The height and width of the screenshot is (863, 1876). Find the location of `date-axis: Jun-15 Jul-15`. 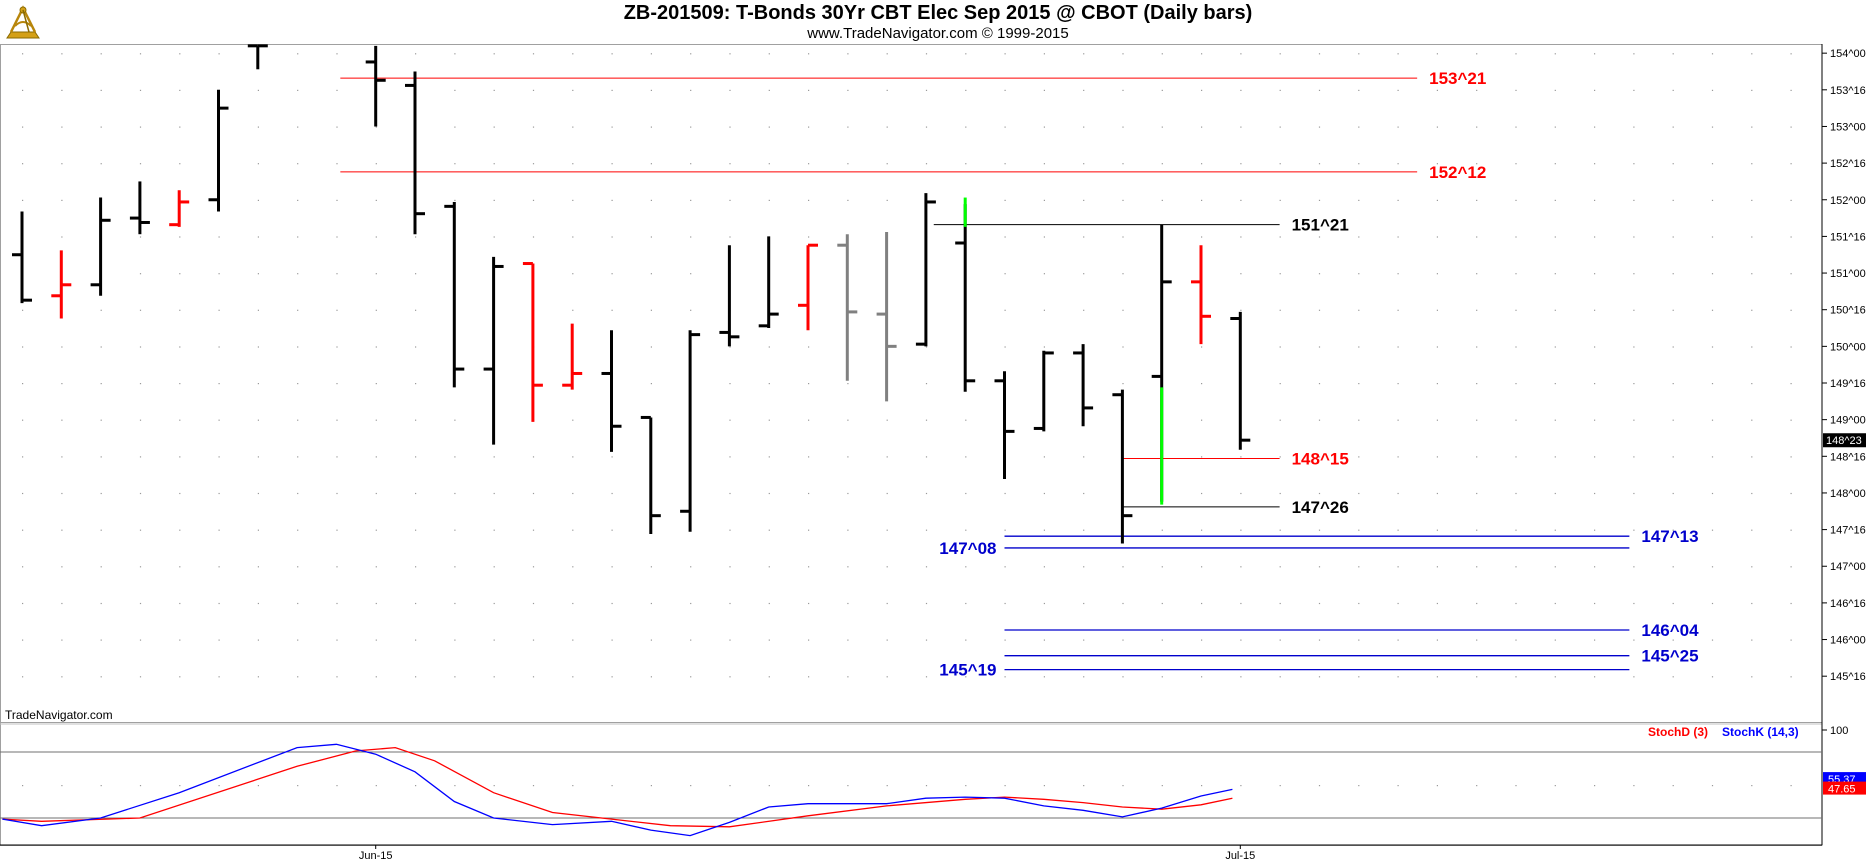

date-axis: Jun-15 Jul-15 is located at coordinates (911, 853).